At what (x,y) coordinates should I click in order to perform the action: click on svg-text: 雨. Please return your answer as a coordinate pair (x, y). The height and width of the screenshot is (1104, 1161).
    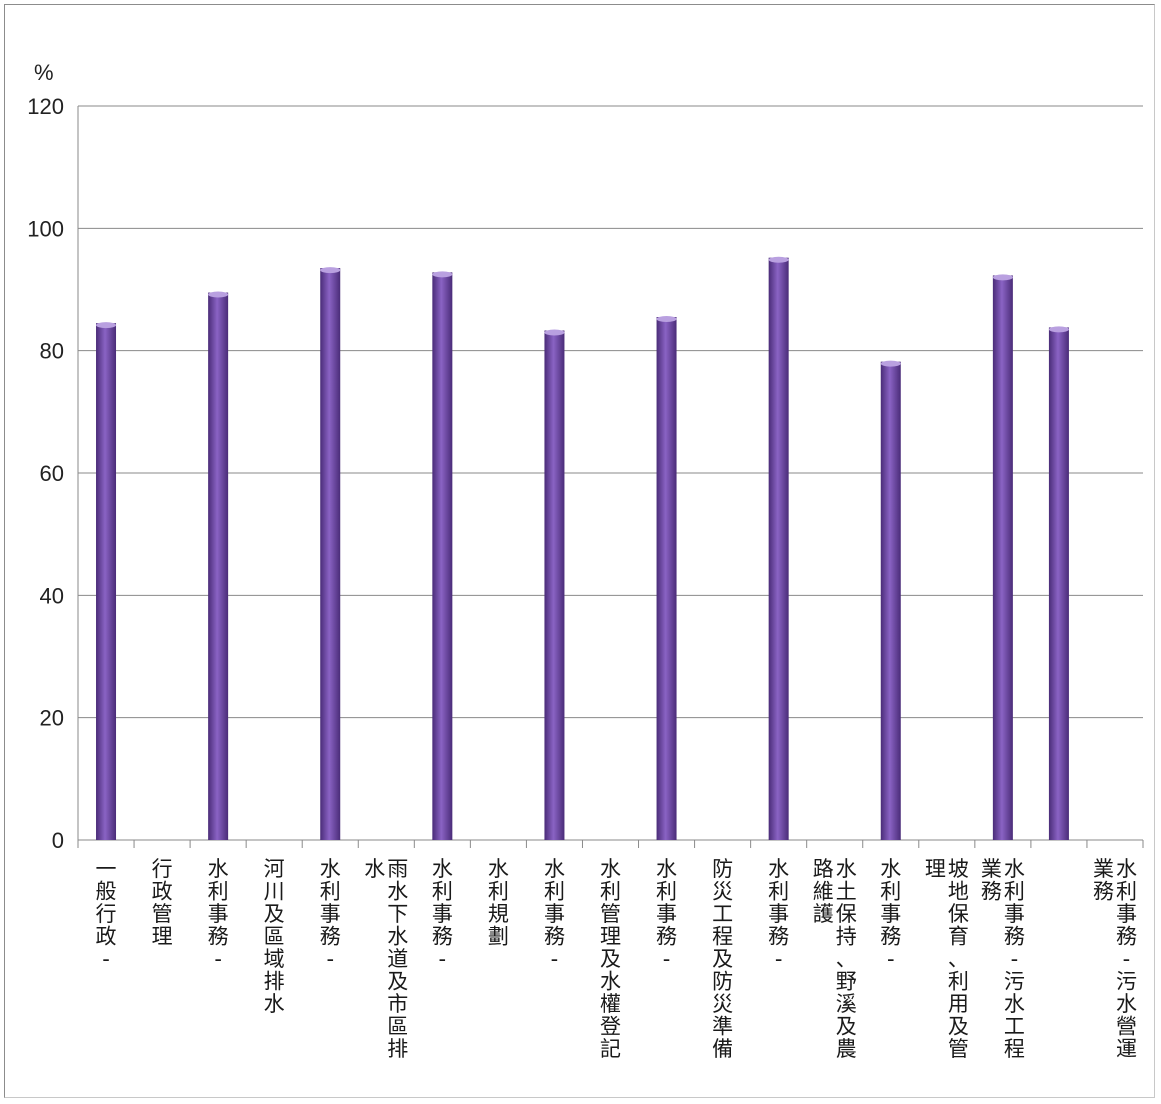
    Looking at the image, I should click on (397, 869).